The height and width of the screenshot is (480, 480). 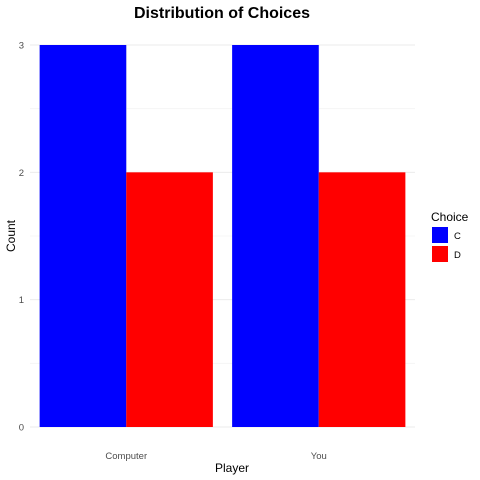 I want to click on bar-d-computer, so click(x=169, y=299).